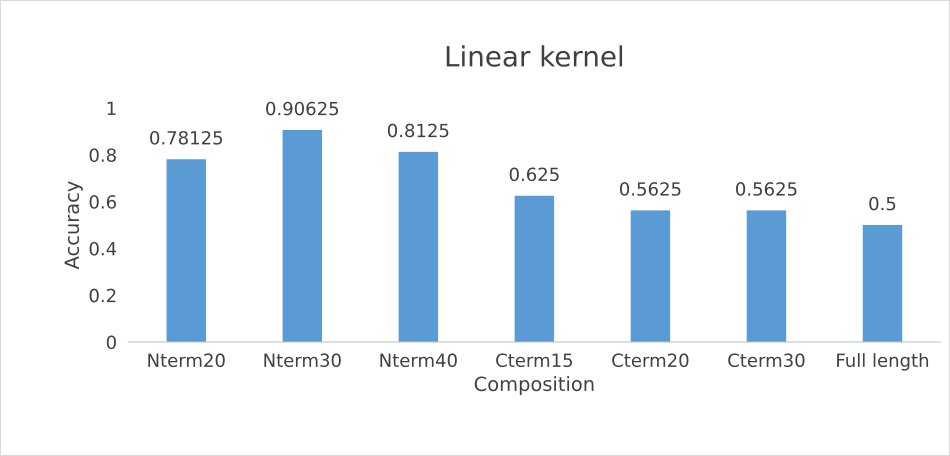  I want to click on x-tick-label: Cterm15, so click(534, 360).